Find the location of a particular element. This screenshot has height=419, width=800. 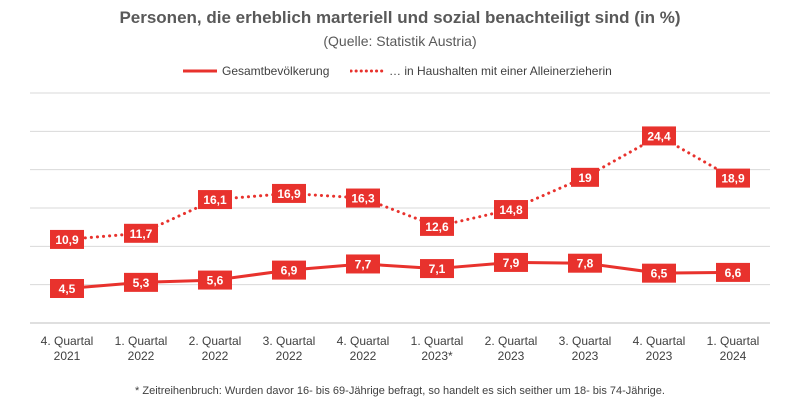

x-tick-label: 3. Quartal 2023 is located at coordinates (585, 348).